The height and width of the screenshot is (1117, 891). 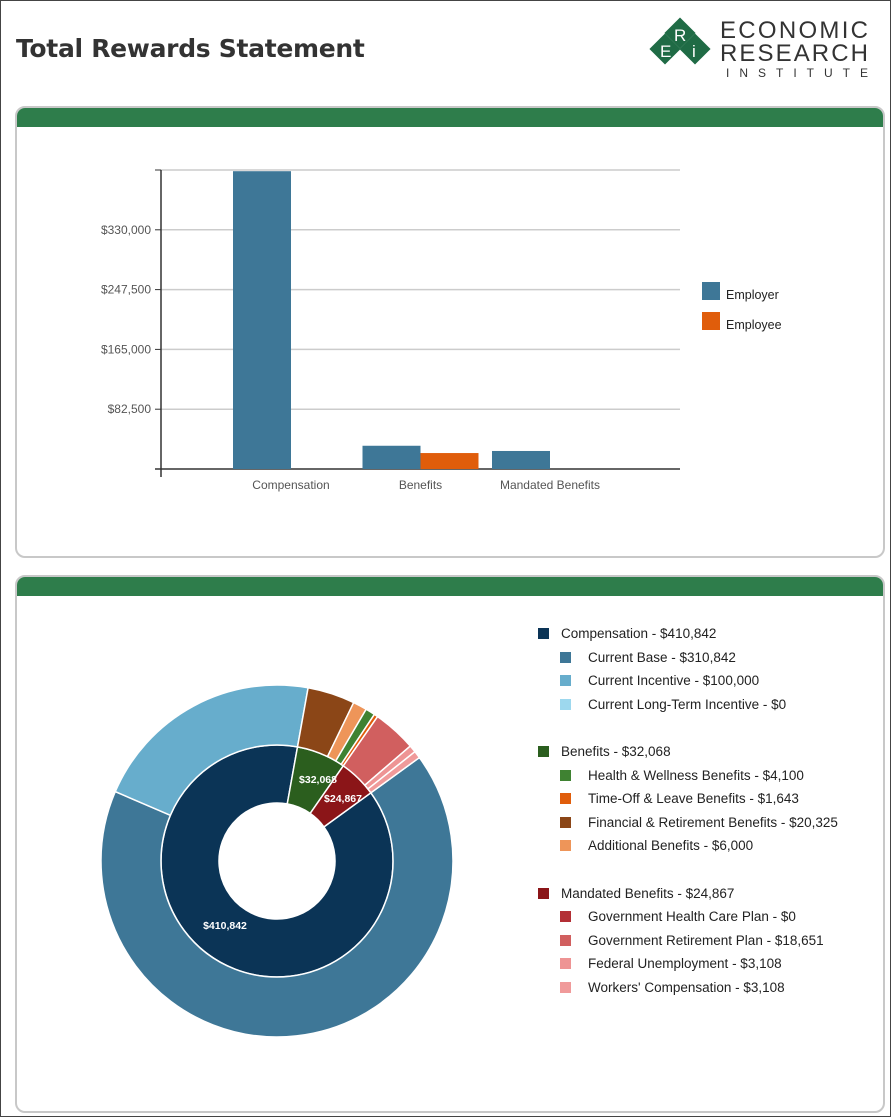 I want to click on legend-group: Mandated Benefits - $24,867, so click(x=636, y=893).